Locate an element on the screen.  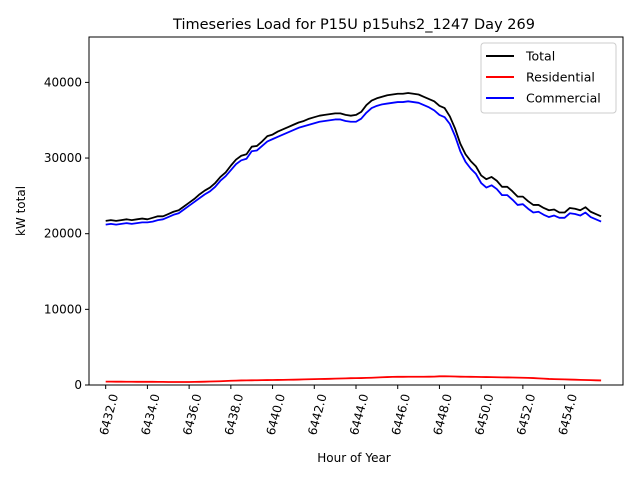
y-axis-label: kW total is located at coordinates (21, 211).